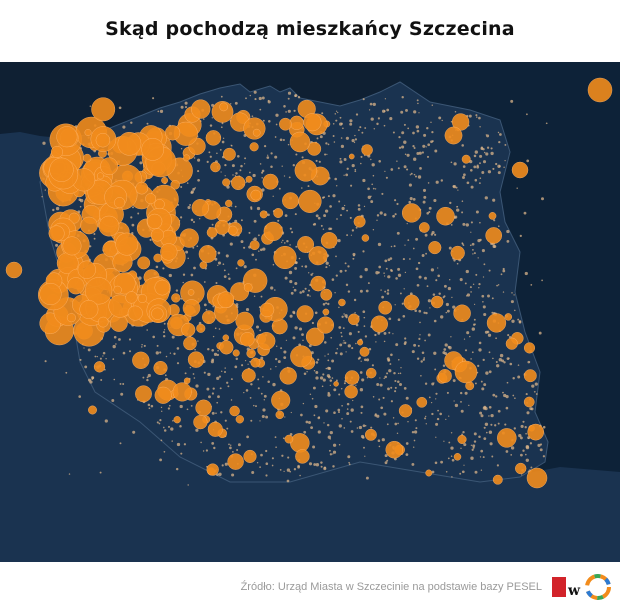 The height and width of the screenshot is (614, 620). Describe the element at coordinates (574, 591) in the screenshot. I see `logo-letter: w` at that location.